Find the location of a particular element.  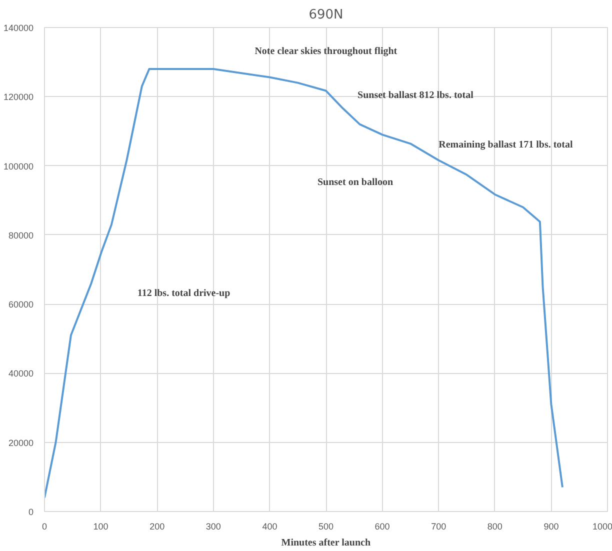

x-tick-label: 500 is located at coordinates (326, 527).